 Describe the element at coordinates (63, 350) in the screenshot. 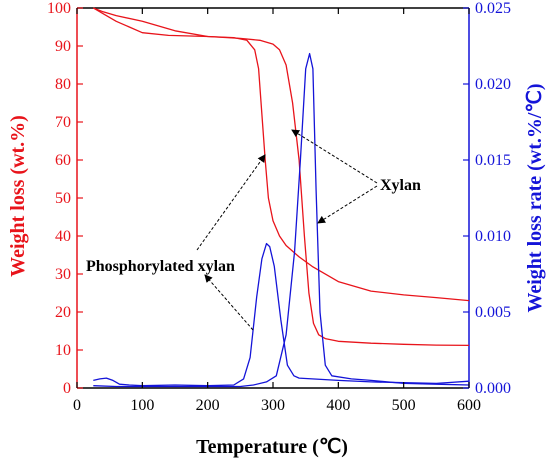

I see `left-tick-label: 10` at that location.